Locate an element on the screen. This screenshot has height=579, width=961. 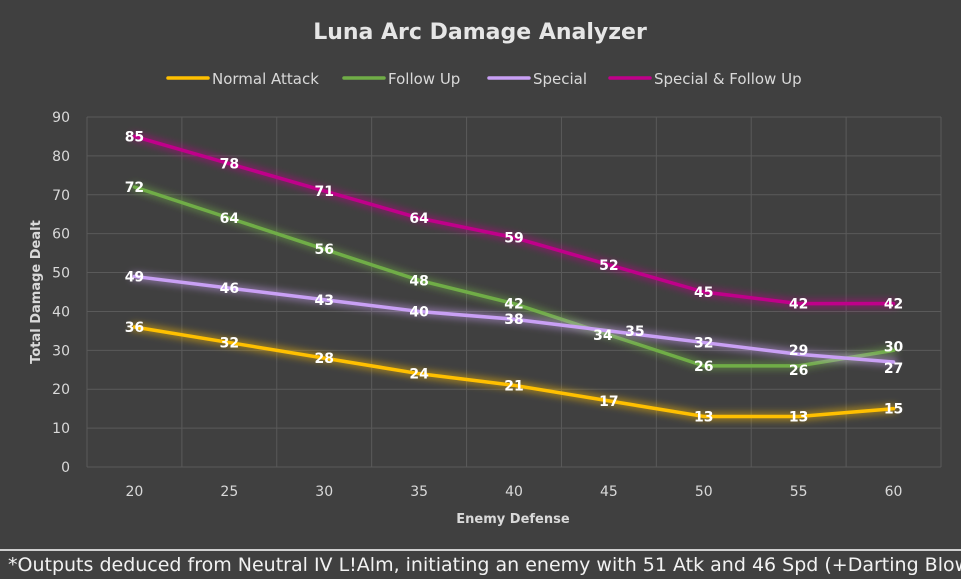
data-label-special: 40 is located at coordinates (419, 312).